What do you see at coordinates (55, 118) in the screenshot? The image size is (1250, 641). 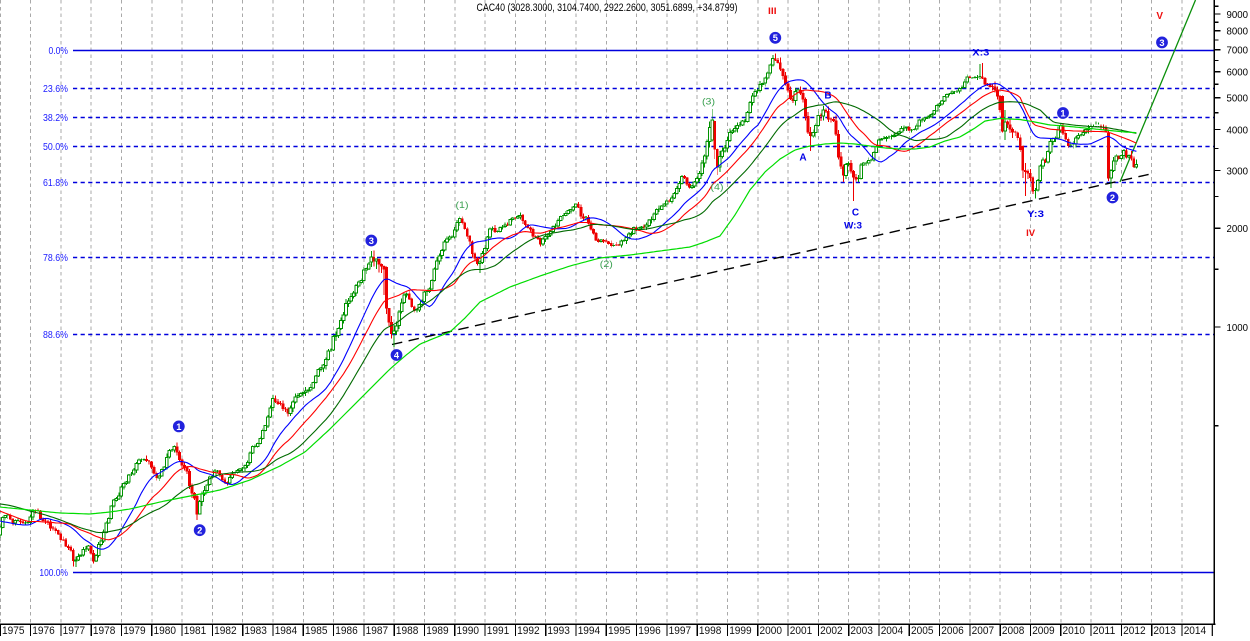 I see `svg-text: 38.2%` at bounding box center [55, 118].